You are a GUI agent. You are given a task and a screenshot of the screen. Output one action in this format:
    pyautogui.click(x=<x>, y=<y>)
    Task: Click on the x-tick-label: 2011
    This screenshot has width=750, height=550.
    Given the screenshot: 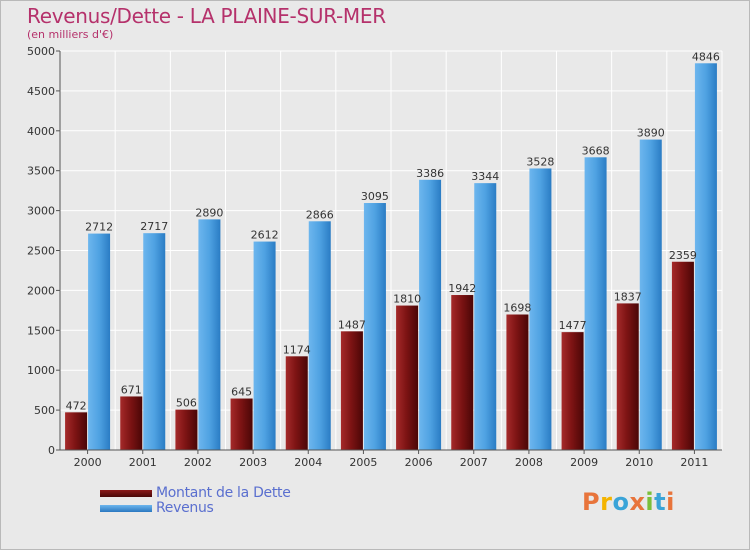 What is the action you would take?
    pyautogui.click(x=694, y=462)
    